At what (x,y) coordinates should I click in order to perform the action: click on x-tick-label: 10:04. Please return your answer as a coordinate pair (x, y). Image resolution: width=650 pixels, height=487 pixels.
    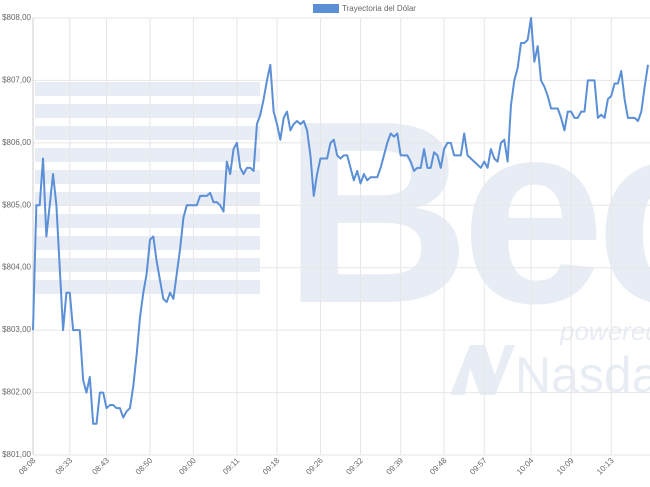
    Looking at the image, I should click on (525, 466).